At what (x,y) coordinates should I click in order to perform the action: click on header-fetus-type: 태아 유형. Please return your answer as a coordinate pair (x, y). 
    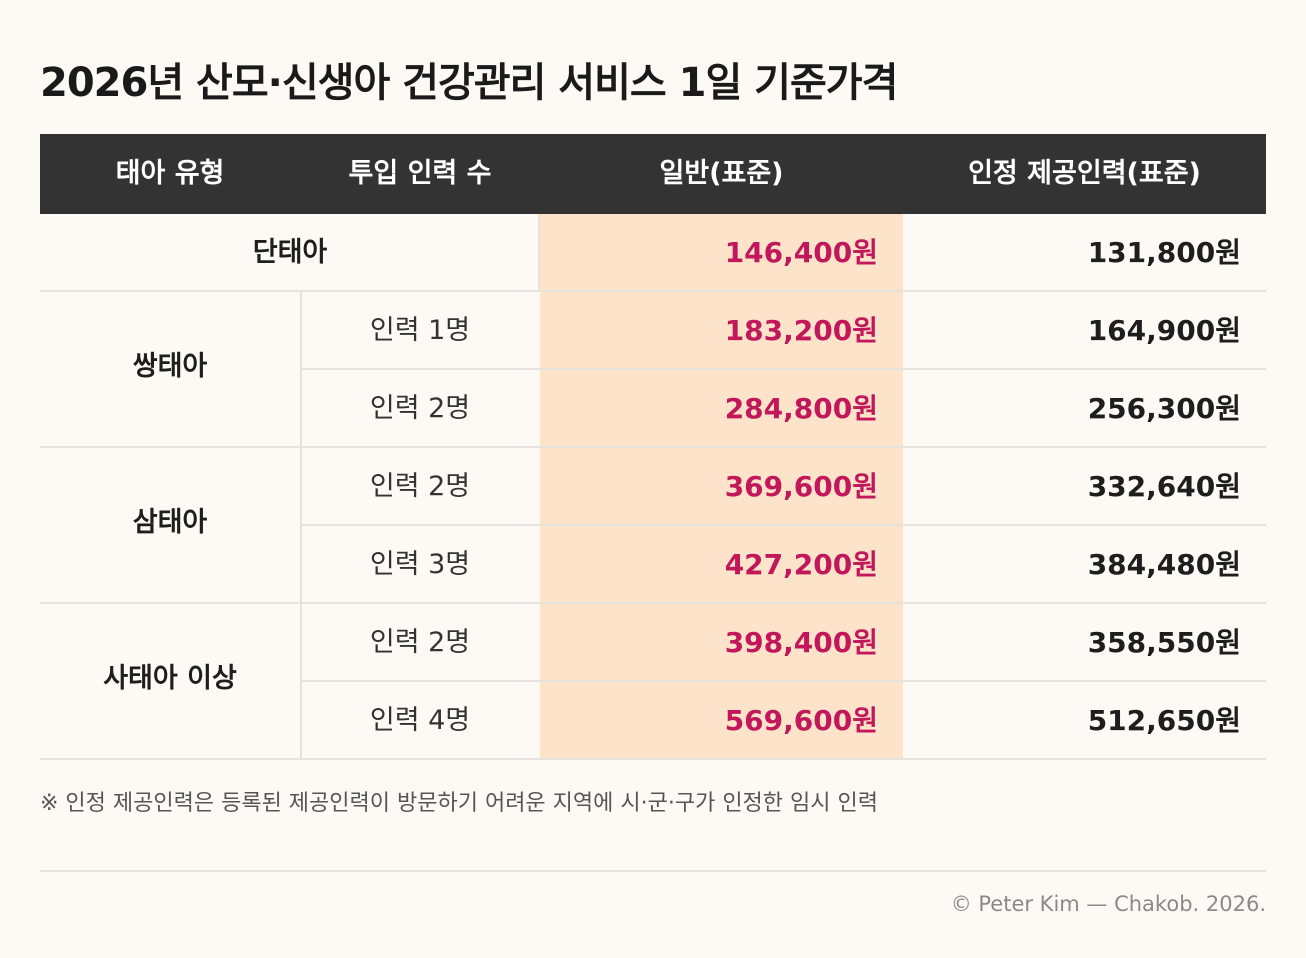
    Looking at the image, I should click on (170, 173).